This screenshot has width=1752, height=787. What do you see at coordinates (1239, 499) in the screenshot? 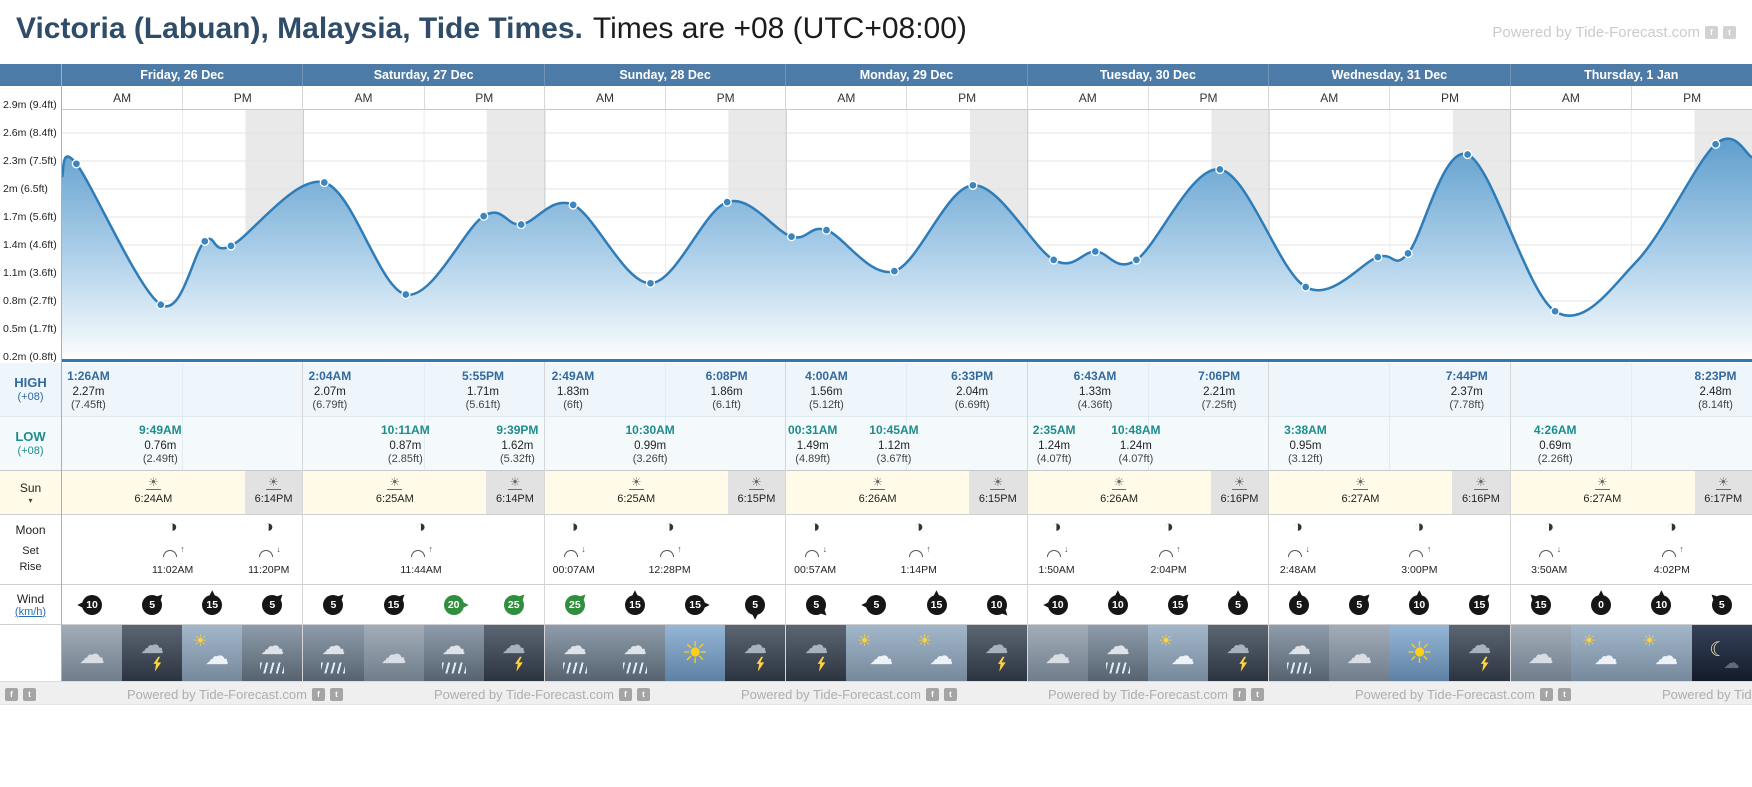
I see `sunset-time: 6:16PM` at bounding box center [1239, 499].